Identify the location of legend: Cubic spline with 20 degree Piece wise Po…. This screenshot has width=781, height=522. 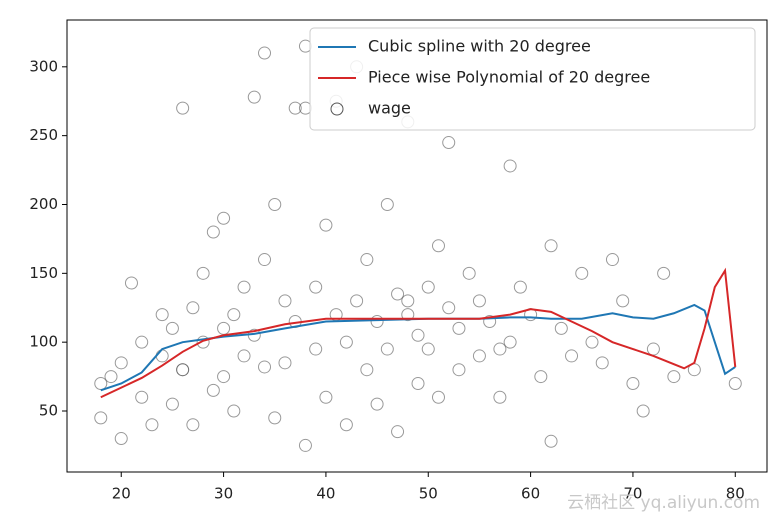
(532, 79).